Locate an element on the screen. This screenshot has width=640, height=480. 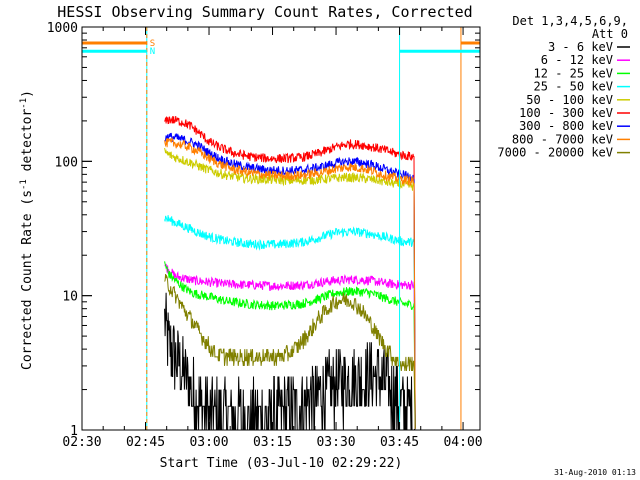
x-tick-label: 03:00 is located at coordinates (208, 442).